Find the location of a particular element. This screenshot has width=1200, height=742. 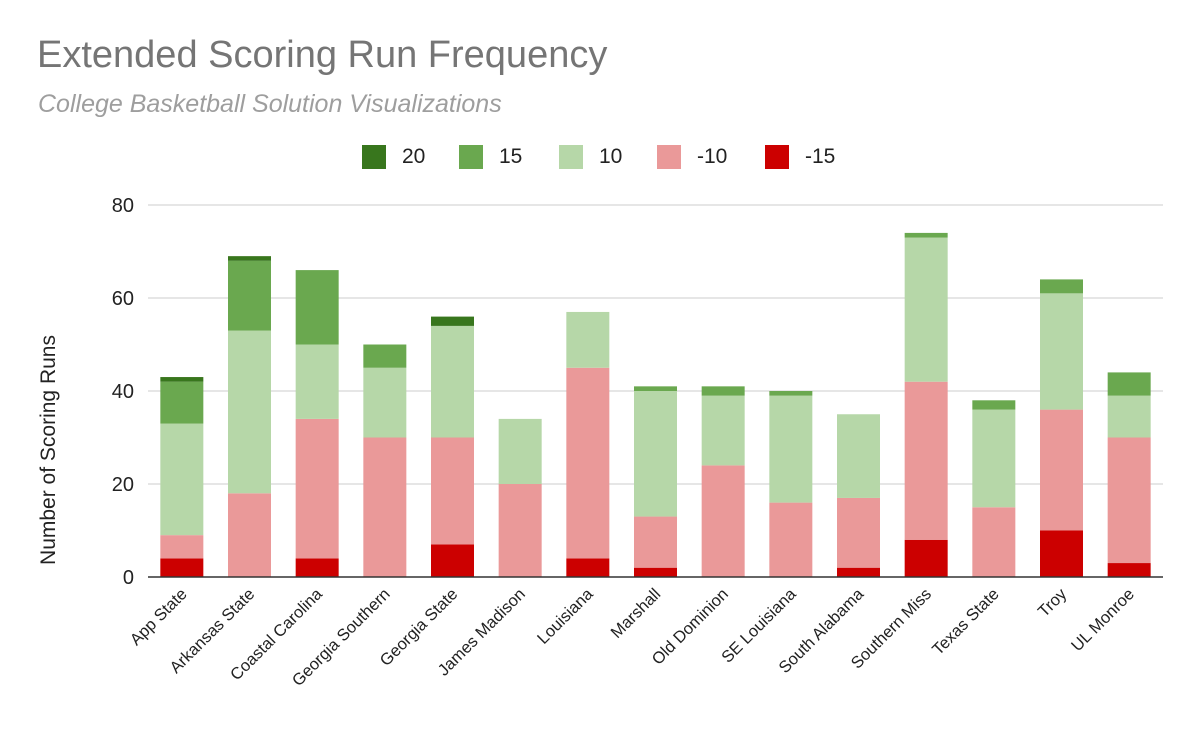

legend-label-minus-10: -10 is located at coordinates (712, 156).